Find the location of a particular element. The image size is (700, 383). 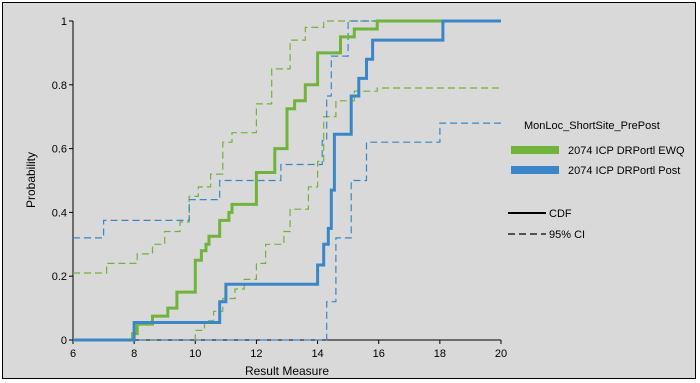

legend-title: MonLoc_ShortSite_PrePost is located at coordinates (592, 126).